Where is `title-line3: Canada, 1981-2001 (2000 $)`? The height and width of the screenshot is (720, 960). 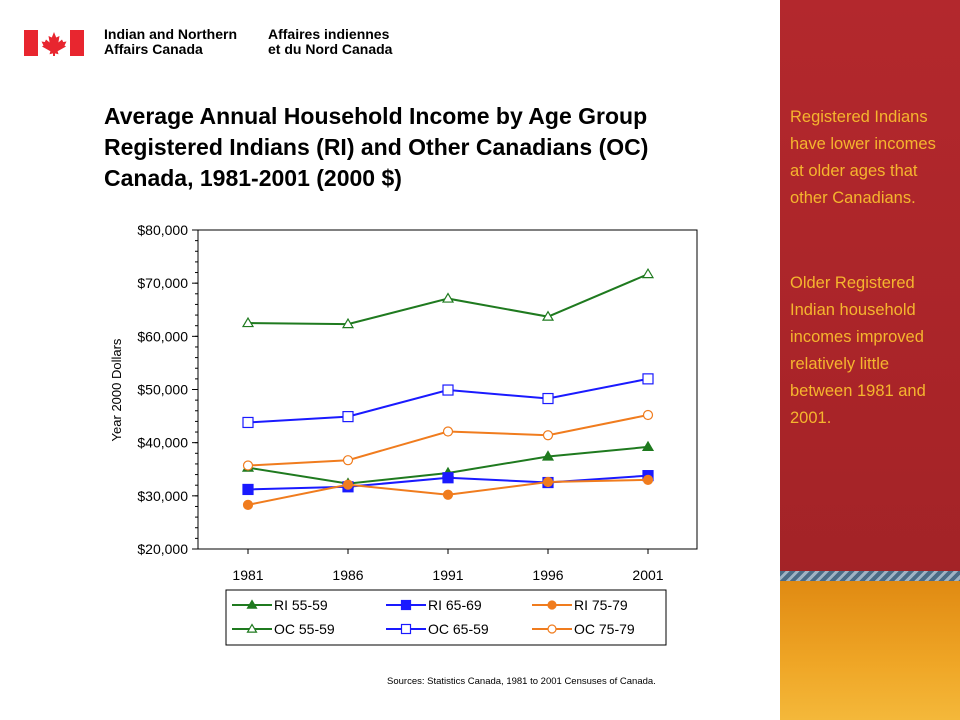 title-line3: Canada, 1981-2001 (2000 $) is located at coordinates (253, 178).